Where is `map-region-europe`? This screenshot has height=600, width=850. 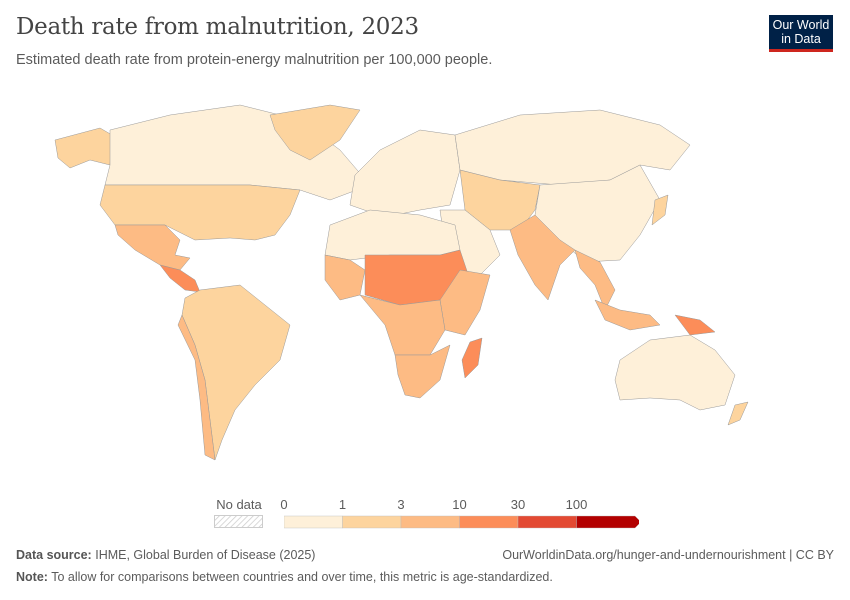
map-region-europe is located at coordinates (405, 172).